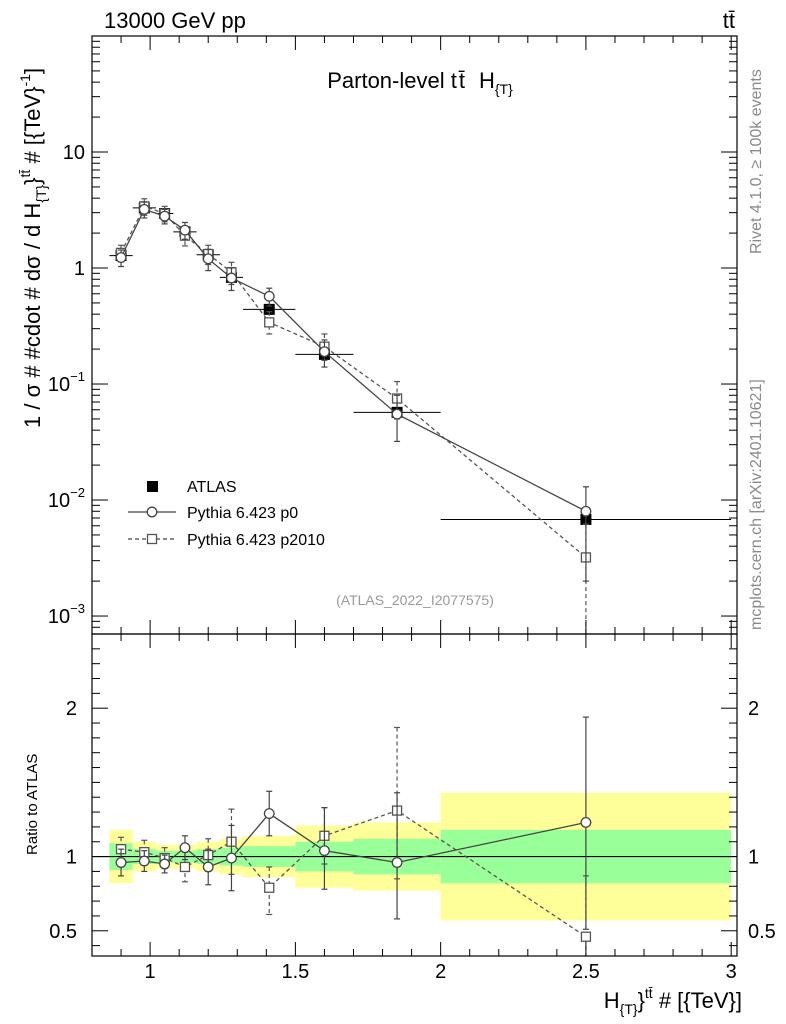 The height and width of the screenshot is (1024, 786). What do you see at coordinates (731, 972) in the screenshot?
I see `x-tick-label: 3` at bounding box center [731, 972].